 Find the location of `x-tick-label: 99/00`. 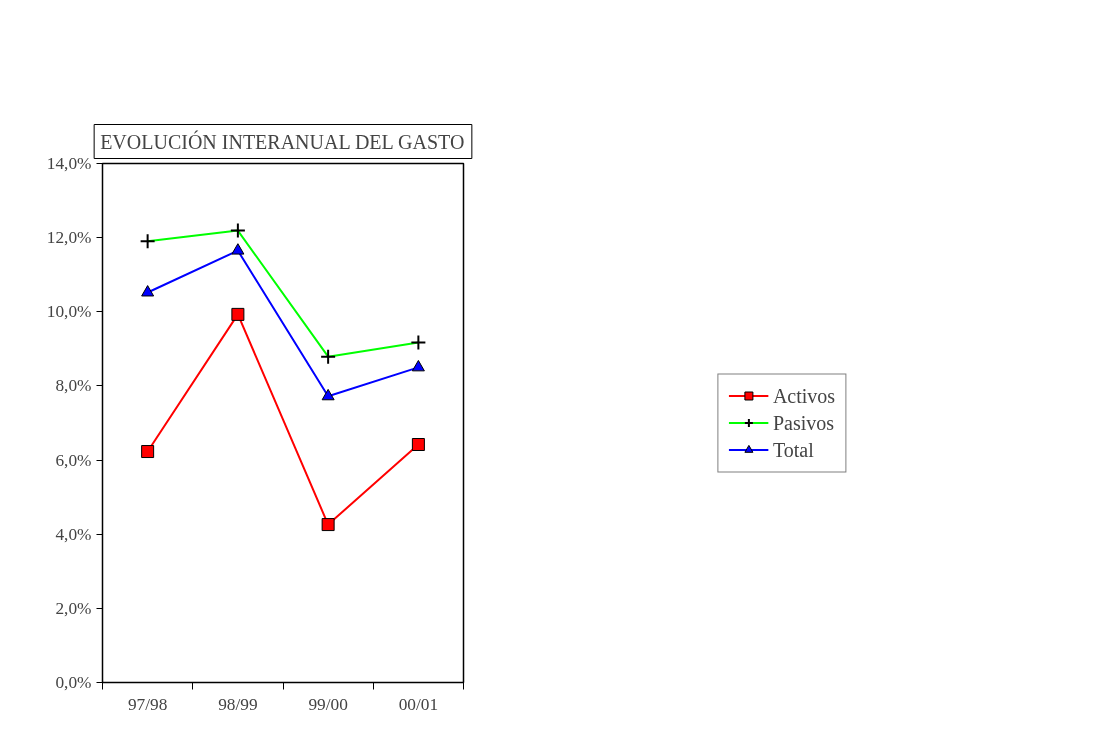

x-tick-label: 99/00 is located at coordinates (328, 704).